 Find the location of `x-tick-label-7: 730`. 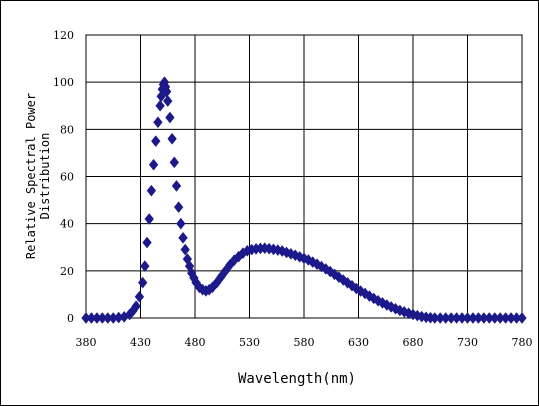

x-tick-label-7: 730 is located at coordinates (467, 342).